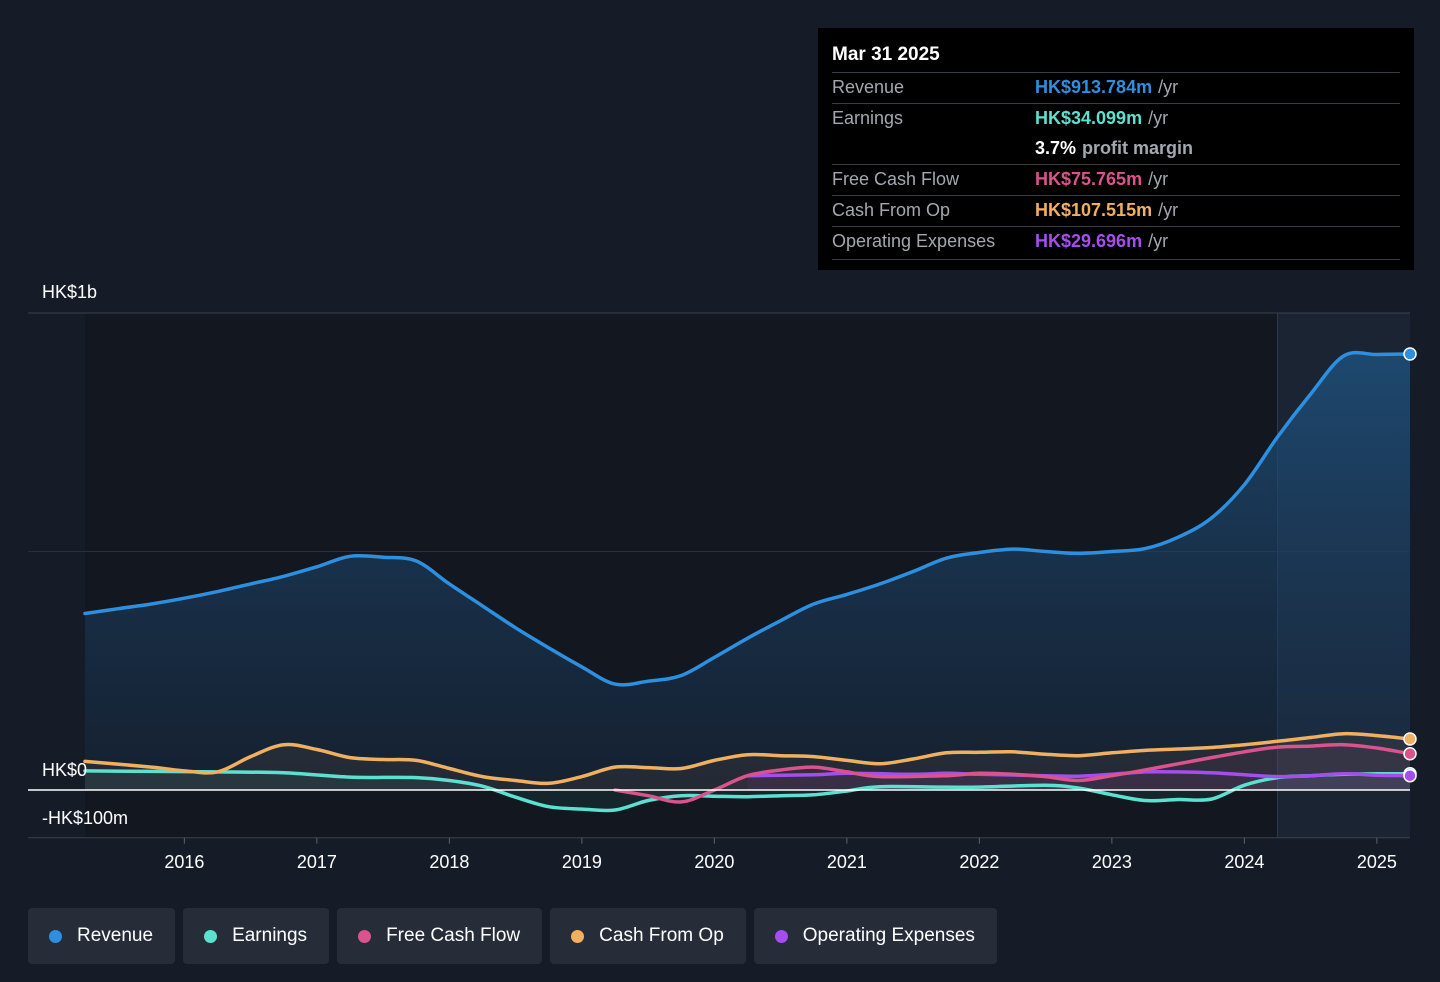 The width and height of the screenshot is (1440, 982). I want to click on tooltip-label: Earnings, so click(868, 118).